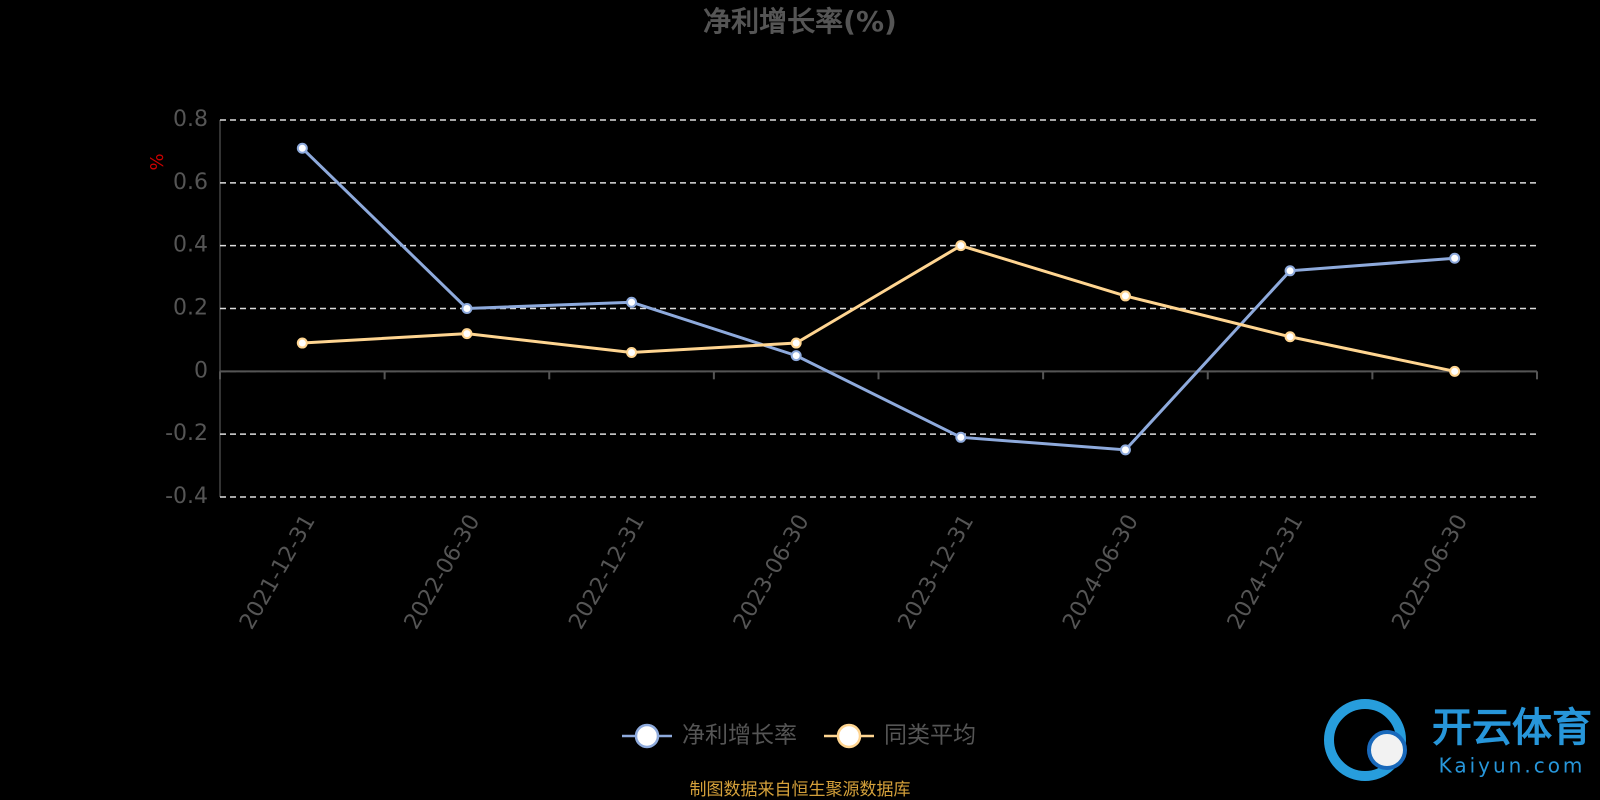  What do you see at coordinates (190, 119) in the screenshot?
I see `y-tick-label: 0.8` at bounding box center [190, 119].